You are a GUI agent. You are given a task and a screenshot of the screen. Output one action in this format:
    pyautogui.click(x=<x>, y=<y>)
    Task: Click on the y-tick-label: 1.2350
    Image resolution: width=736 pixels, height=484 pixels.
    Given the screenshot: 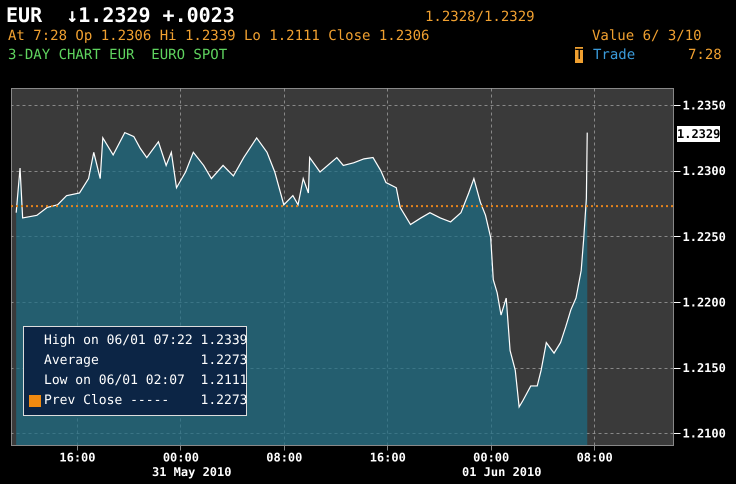 What is the action you would take?
    pyautogui.click(x=704, y=105)
    